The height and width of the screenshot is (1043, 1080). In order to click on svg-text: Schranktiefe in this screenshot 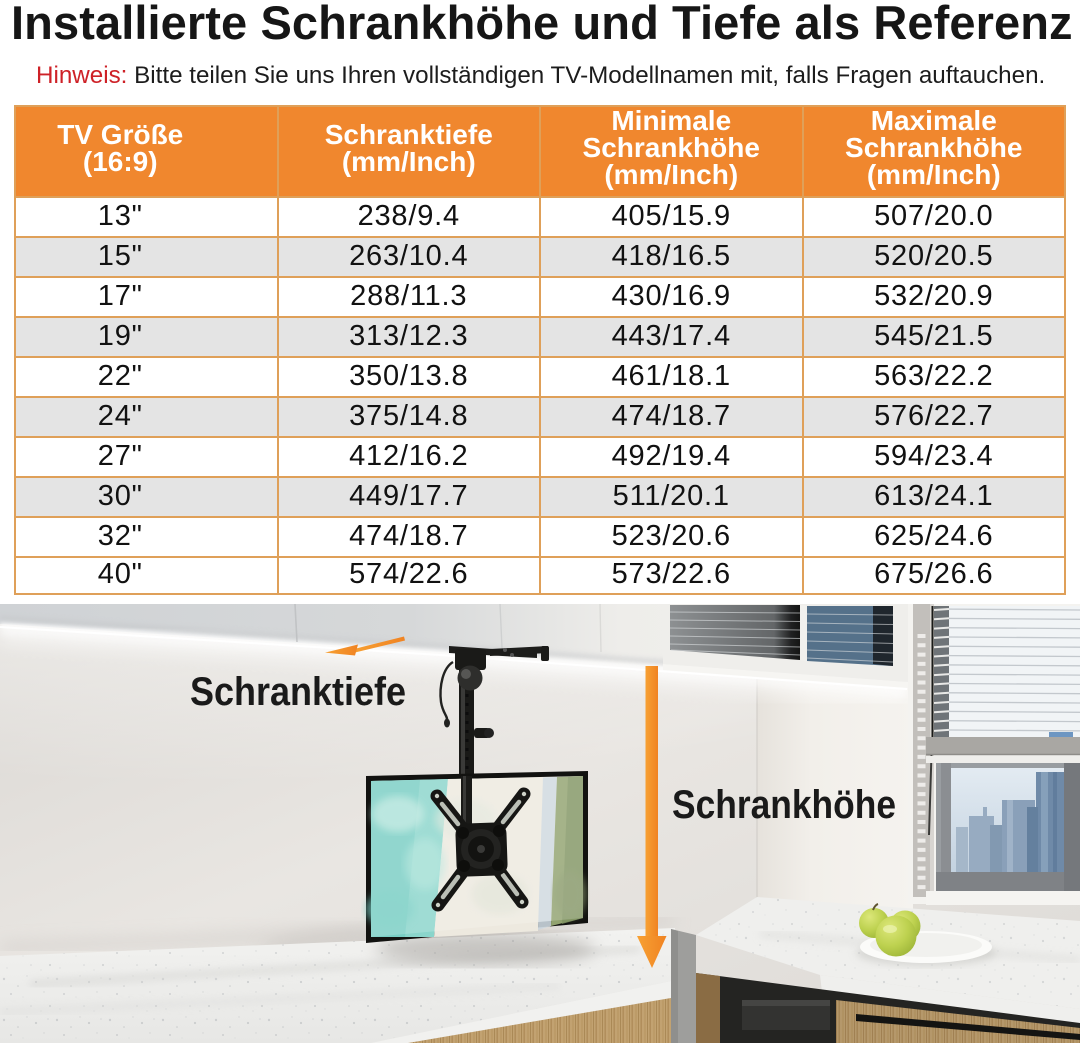, I will do `click(298, 692)`.